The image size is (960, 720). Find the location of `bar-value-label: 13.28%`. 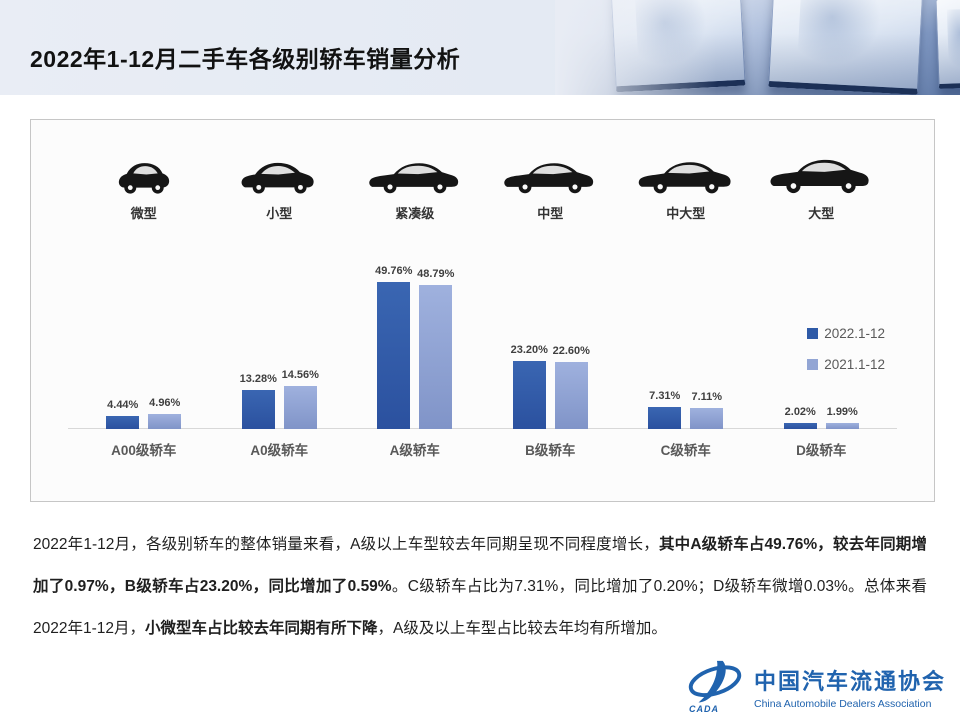

bar-value-label: 13.28% is located at coordinates (258, 379).